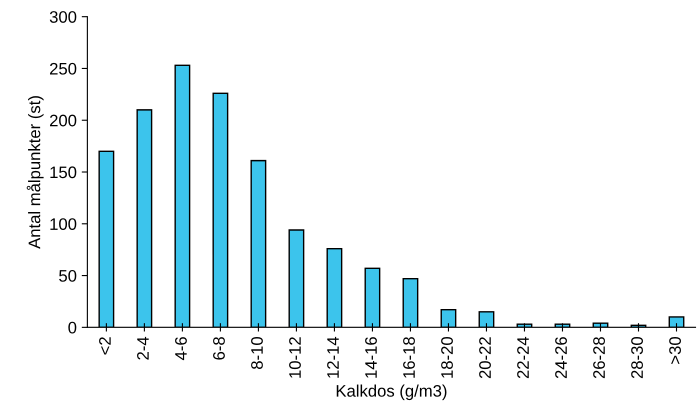  I want to click on x-tick-label: 6-8, so click(219, 348).